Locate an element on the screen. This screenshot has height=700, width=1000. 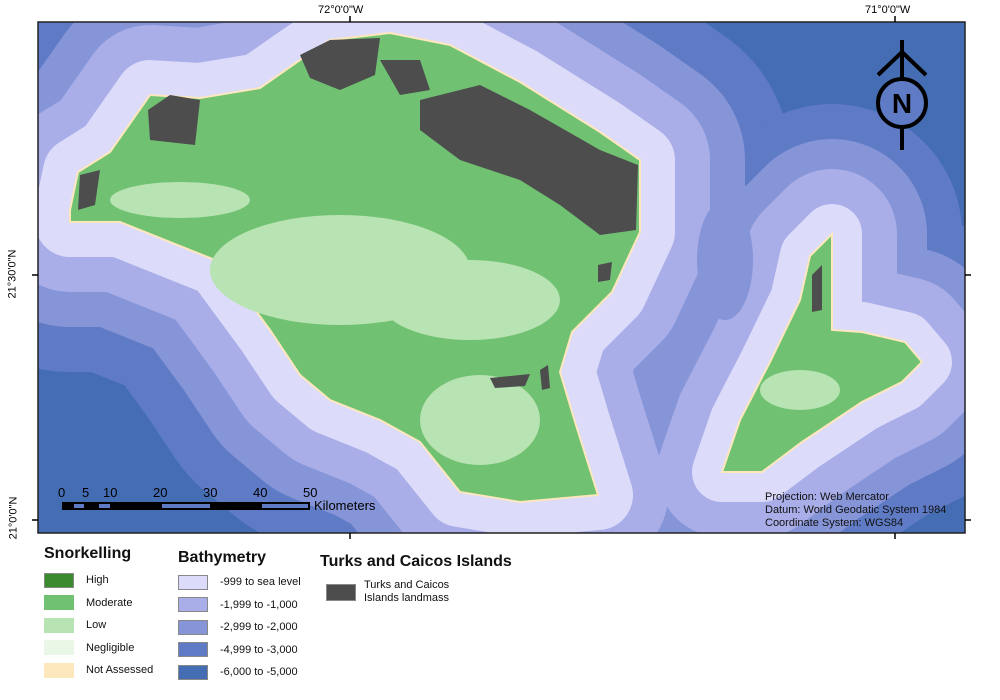
legend-title: Snorkelling is located at coordinates (88, 553).